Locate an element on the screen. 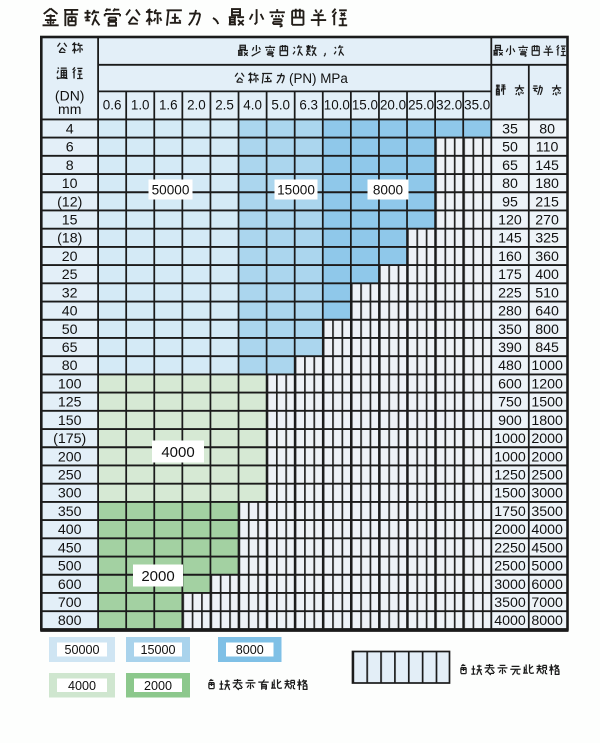  svg-text: 6.3 is located at coordinates (308, 105).